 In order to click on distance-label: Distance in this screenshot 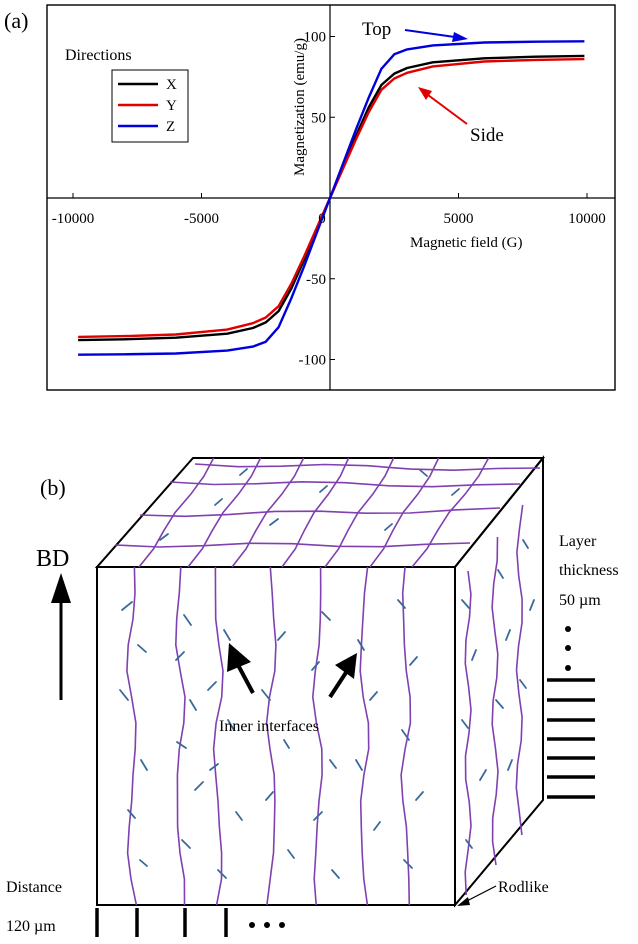, I will do `click(34, 887)`.